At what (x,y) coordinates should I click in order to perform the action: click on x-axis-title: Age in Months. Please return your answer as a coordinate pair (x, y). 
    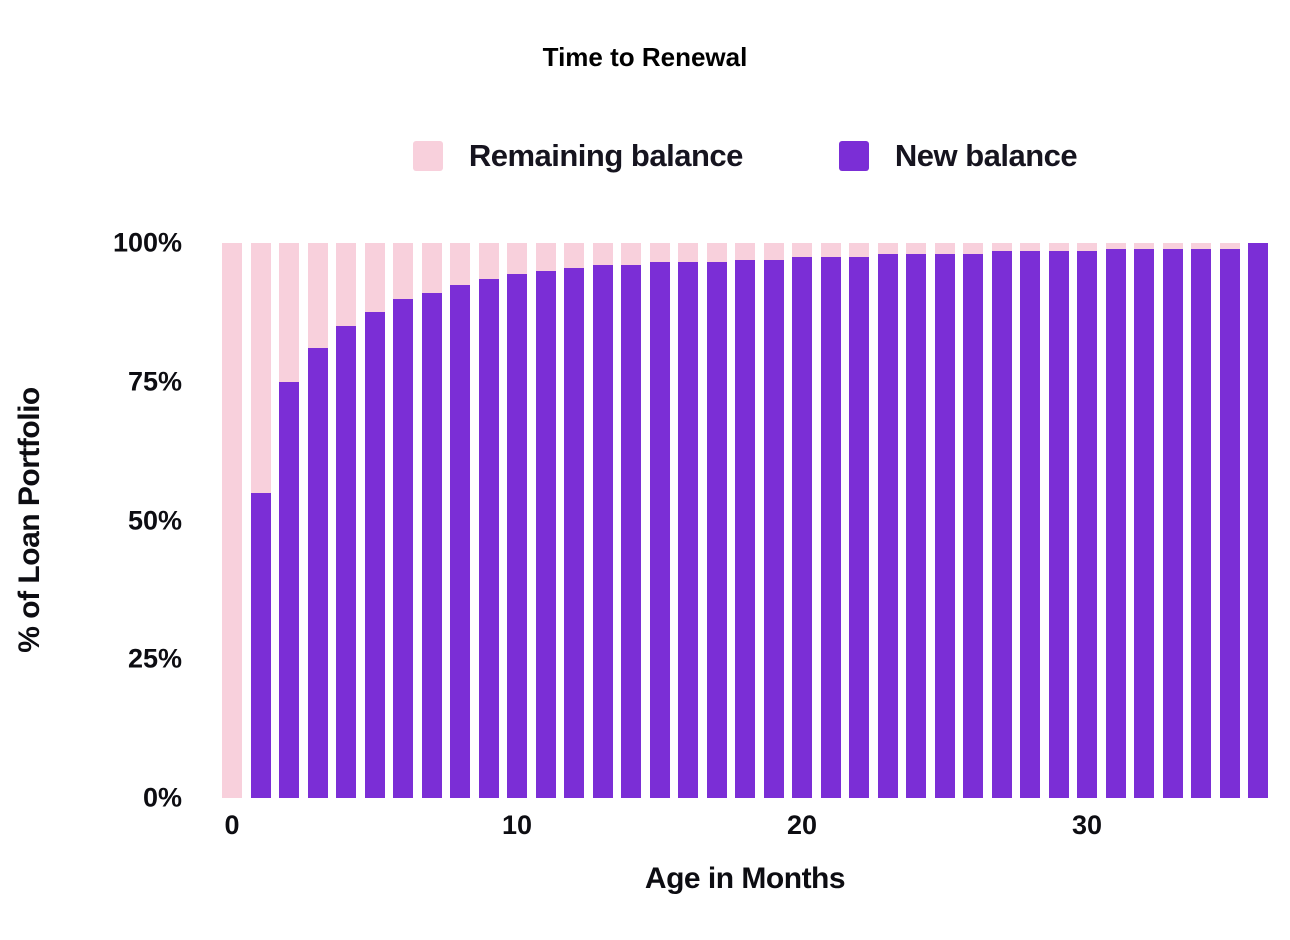
    Looking at the image, I should click on (745, 878).